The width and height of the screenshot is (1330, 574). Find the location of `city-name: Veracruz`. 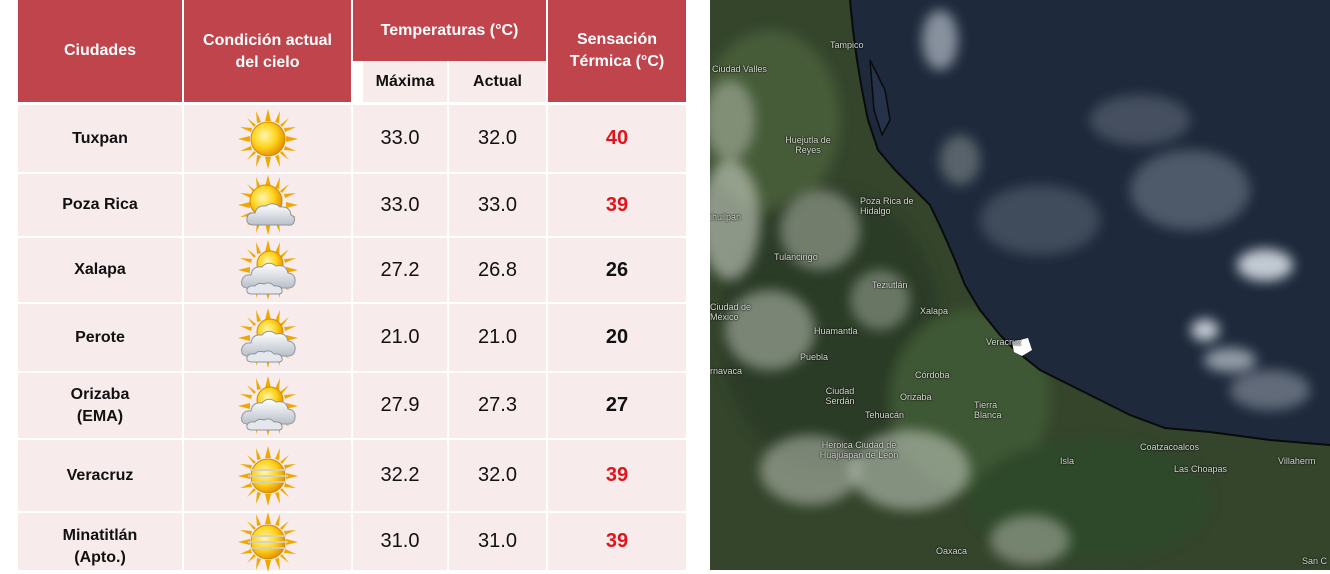

city-name: Veracruz is located at coordinates (100, 475).